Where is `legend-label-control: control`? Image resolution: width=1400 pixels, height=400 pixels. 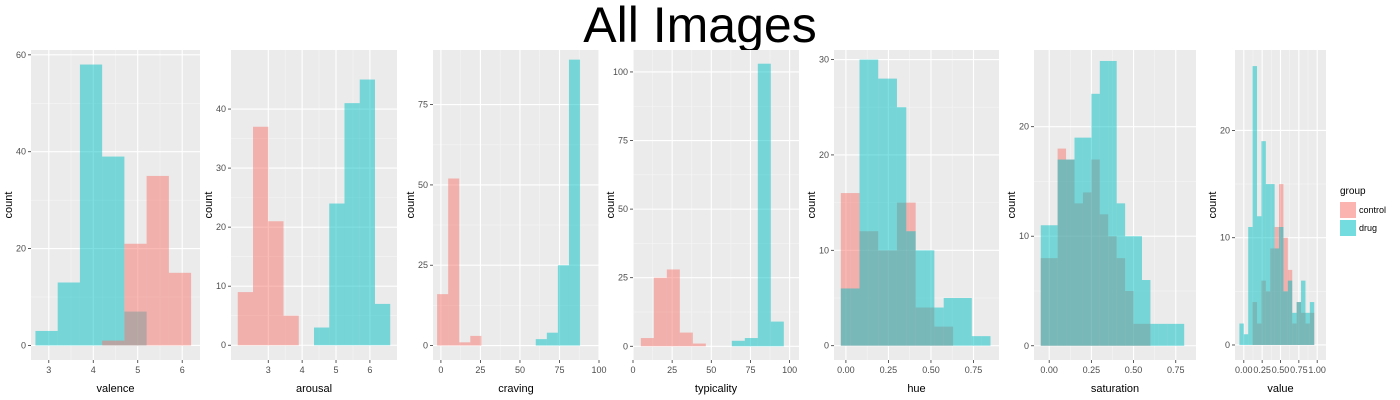 legend-label-control: control is located at coordinates (1373, 210).